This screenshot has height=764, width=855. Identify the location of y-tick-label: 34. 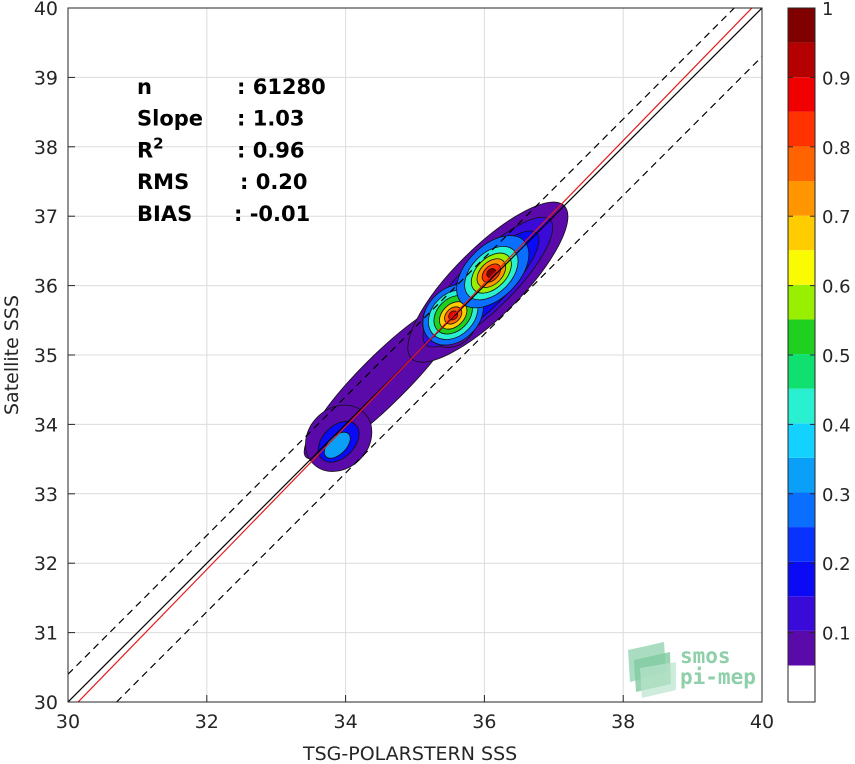
(46, 425).